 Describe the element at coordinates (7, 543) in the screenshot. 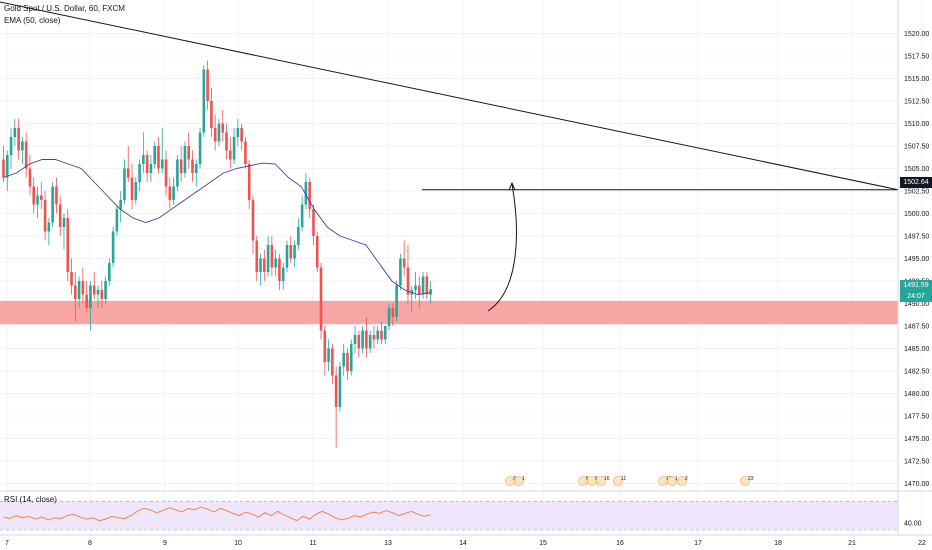

I see `time-axis-label: 7` at that location.